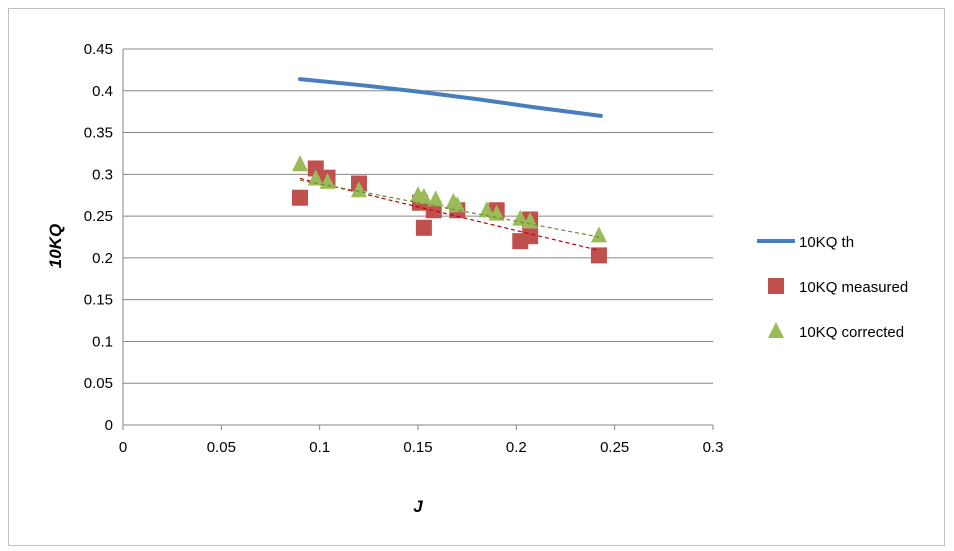 The image size is (954, 551). What do you see at coordinates (417, 447) in the screenshot?
I see `x-tick-label-0.15: 0.15` at bounding box center [417, 447].